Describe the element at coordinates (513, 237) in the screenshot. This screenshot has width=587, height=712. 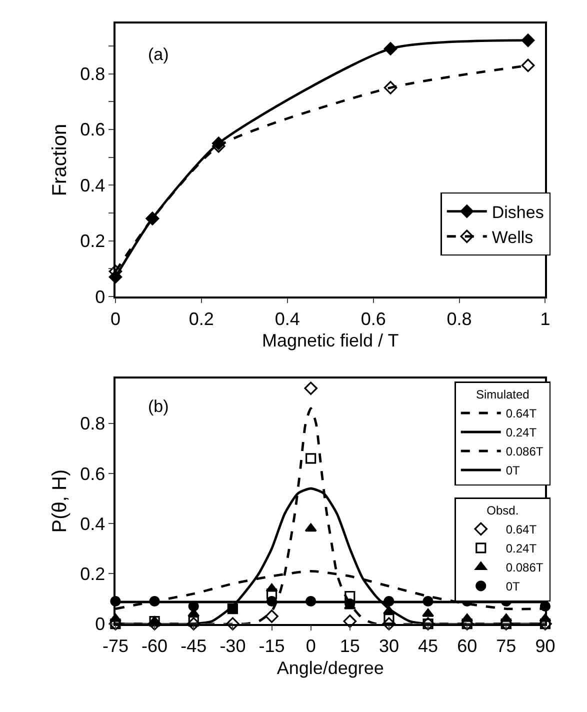
I see `legend-label: Wells` at that location.